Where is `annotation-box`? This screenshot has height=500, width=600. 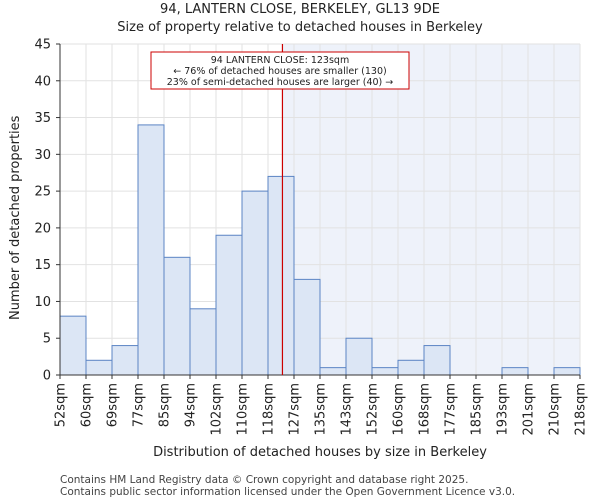 annotation-box is located at coordinates (280, 70).